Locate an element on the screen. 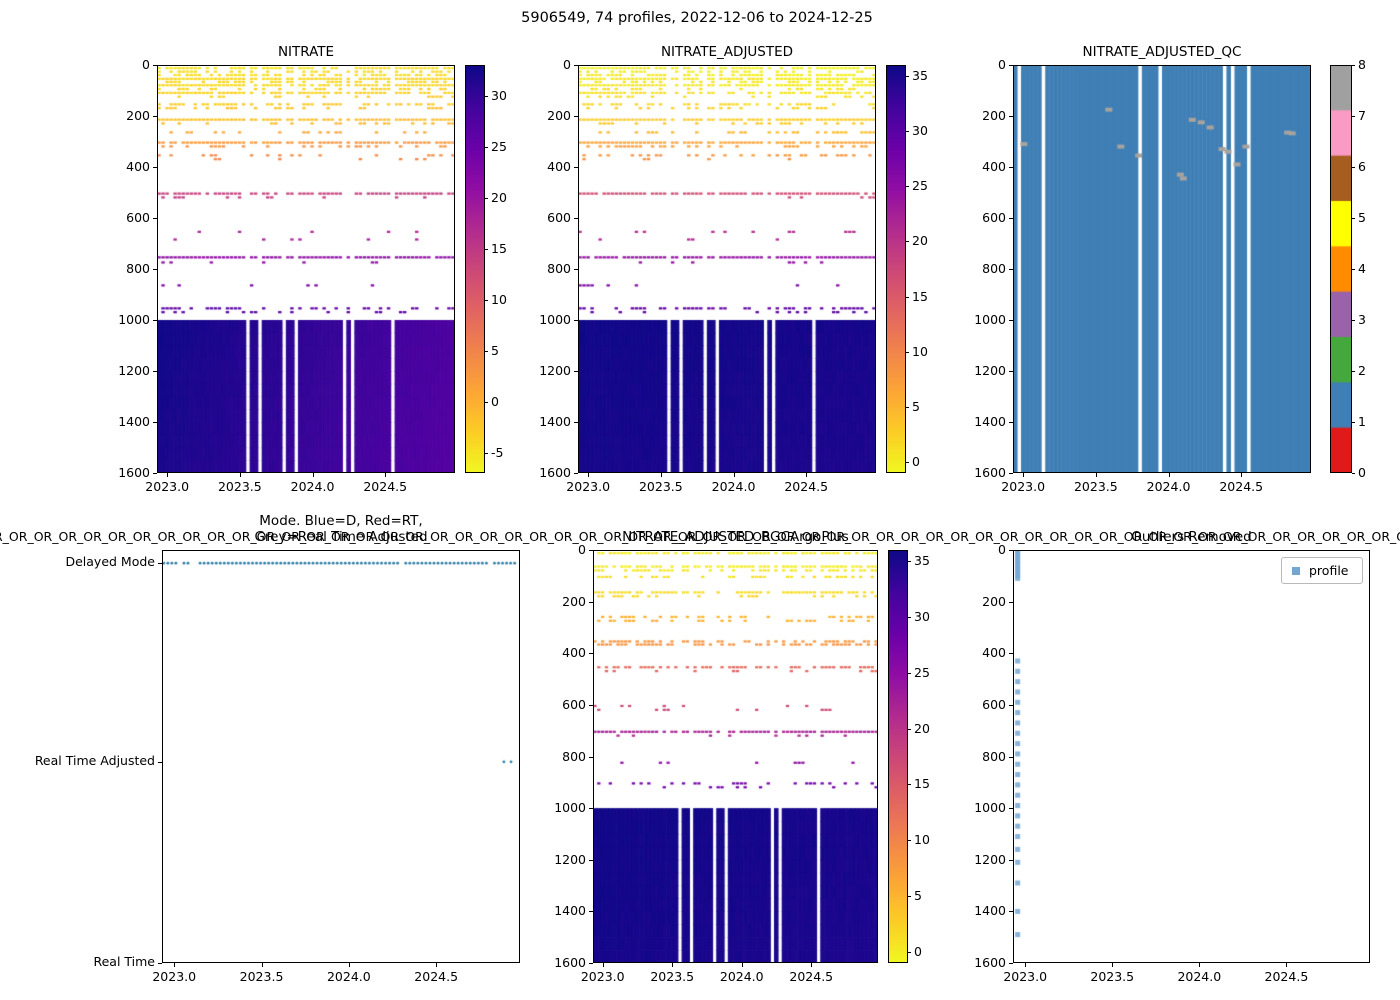  x-tick-label-2: 2023.5 is located at coordinates (1095, 486).